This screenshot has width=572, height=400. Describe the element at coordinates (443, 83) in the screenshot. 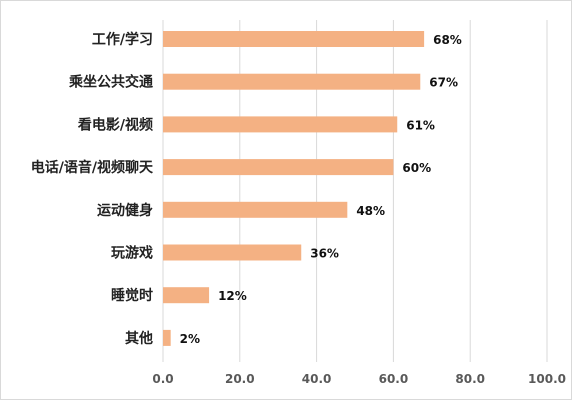

I see `data-label: 67%` at that location.